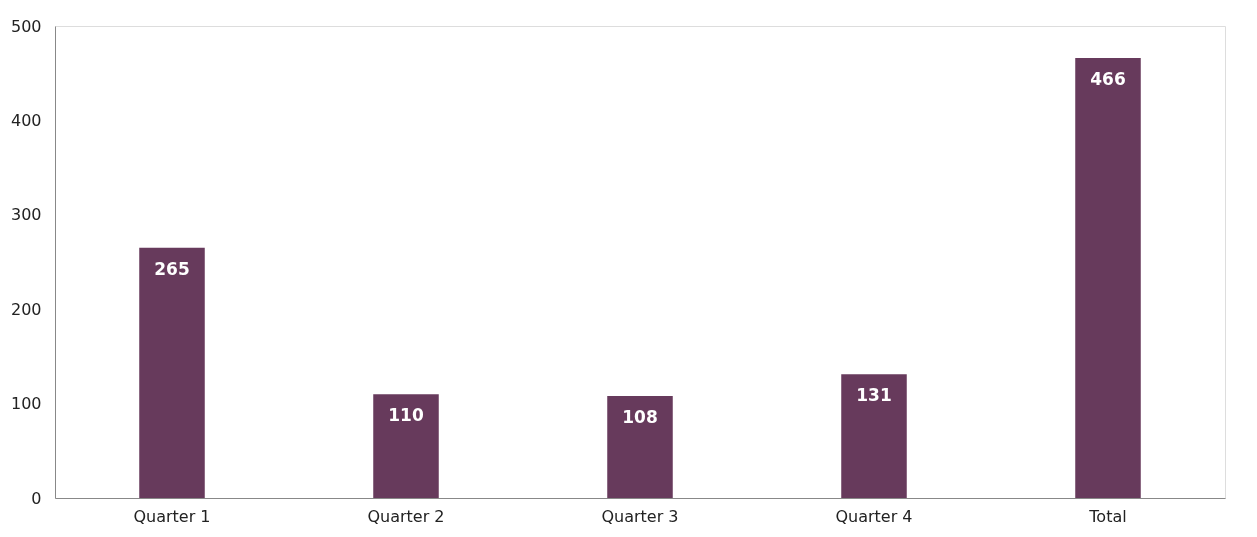 The image size is (1257, 537). I want to click on y-tick-label: 400, so click(26, 120).